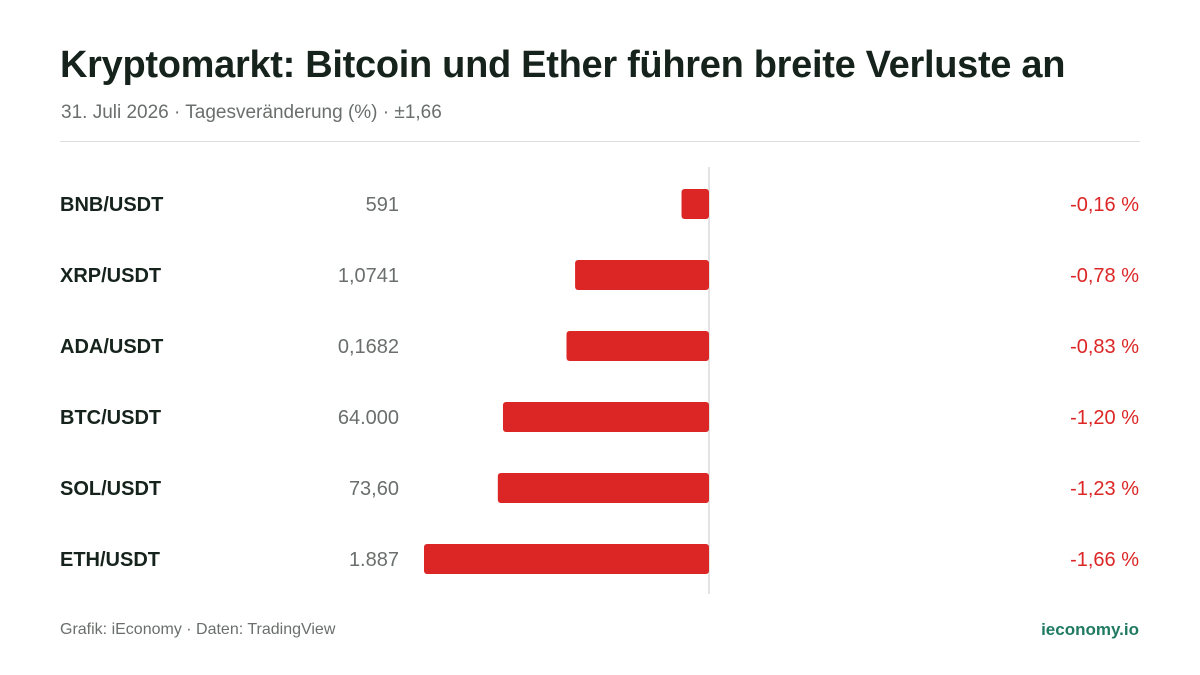 The width and height of the screenshot is (1200, 675). Describe the element at coordinates (1104, 418) in the screenshot. I see `change-label: -1,20 %` at that location.